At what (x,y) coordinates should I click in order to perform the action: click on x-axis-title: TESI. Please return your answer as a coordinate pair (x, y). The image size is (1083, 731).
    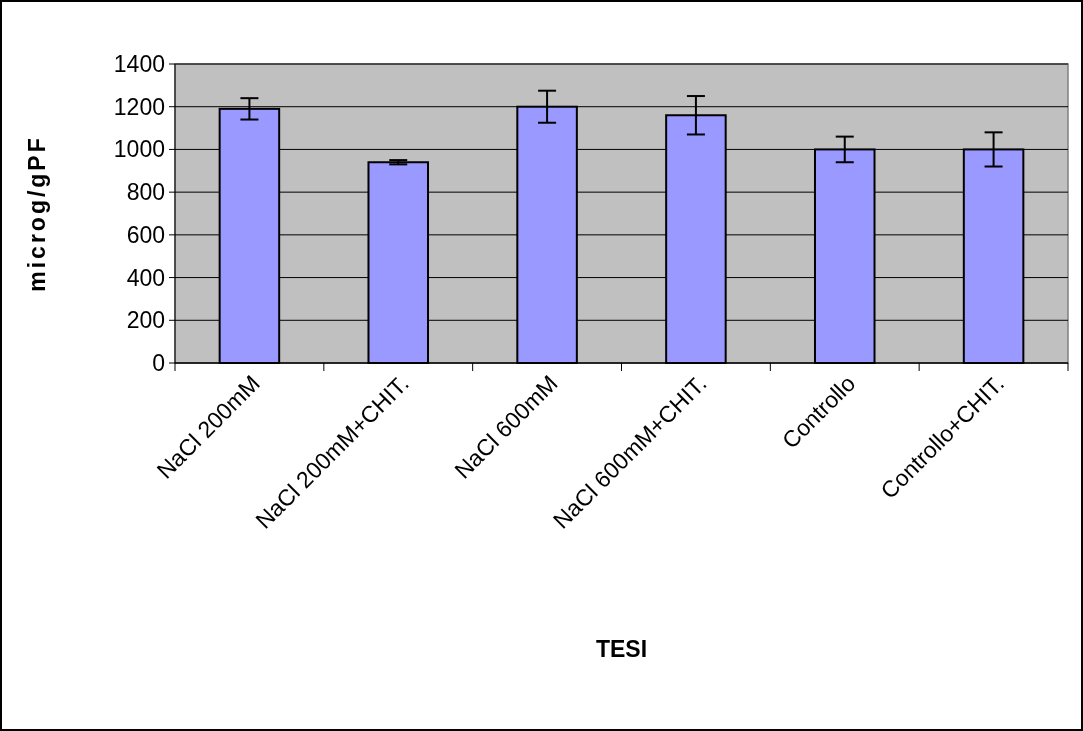
    Looking at the image, I should click on (621, 649).